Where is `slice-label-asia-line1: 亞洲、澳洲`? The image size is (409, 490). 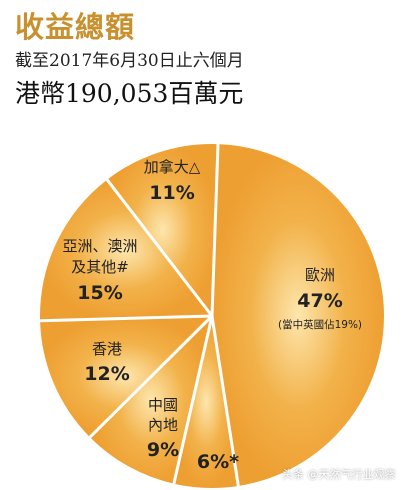 slice-label-asia-line1: 亞洲、澳洲 is located at coordinates (99, 246).